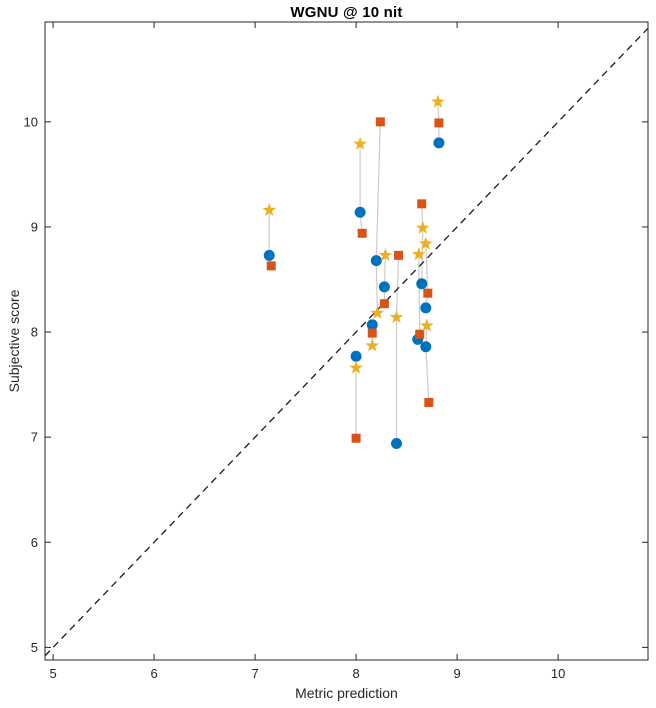 This screenshot has width=656, height=708. I want to click on x-axis-label: Metric prediction, so click(346, 693).